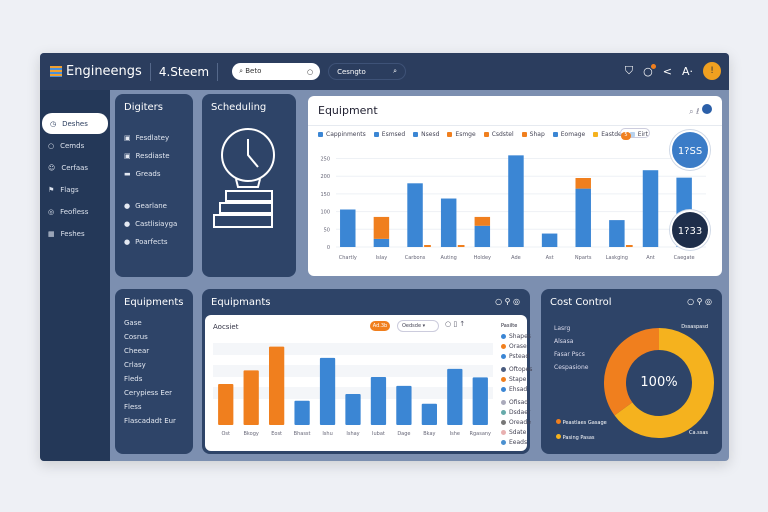  I want to click on x-tick-label: Dage, so click(403, 434).